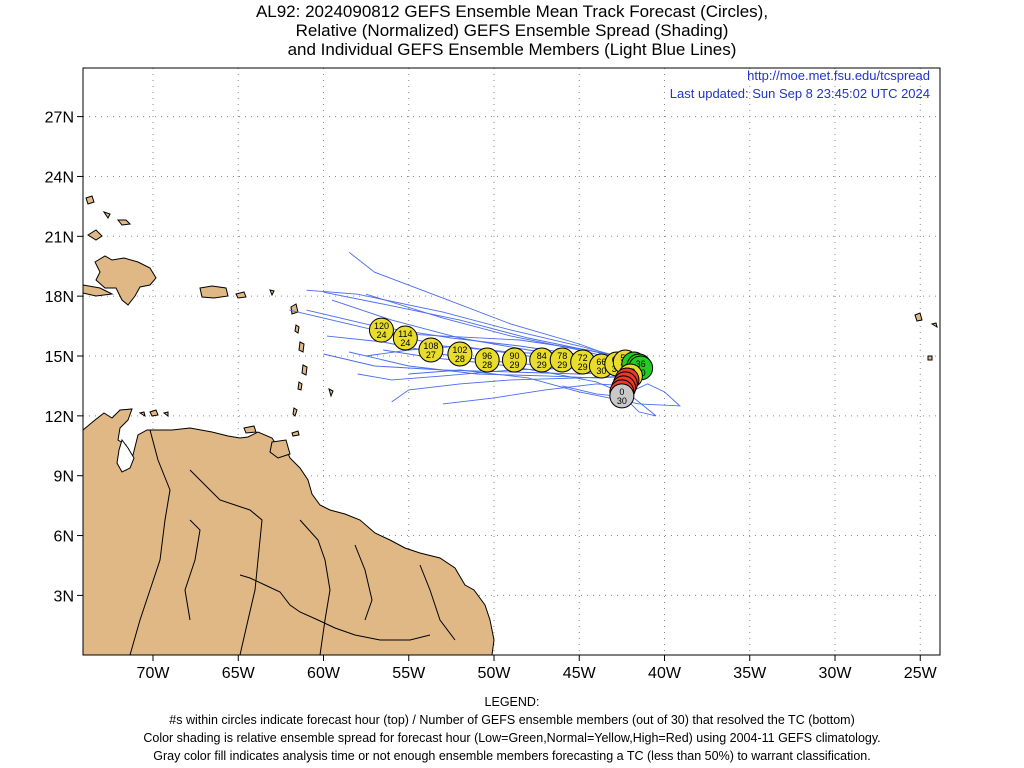 The width and height of the screenshot is (1024, 768). What do you see at coordinates (295, 412) in the screenshot?
I see `island-grenada` at bounding box center [295, 412].